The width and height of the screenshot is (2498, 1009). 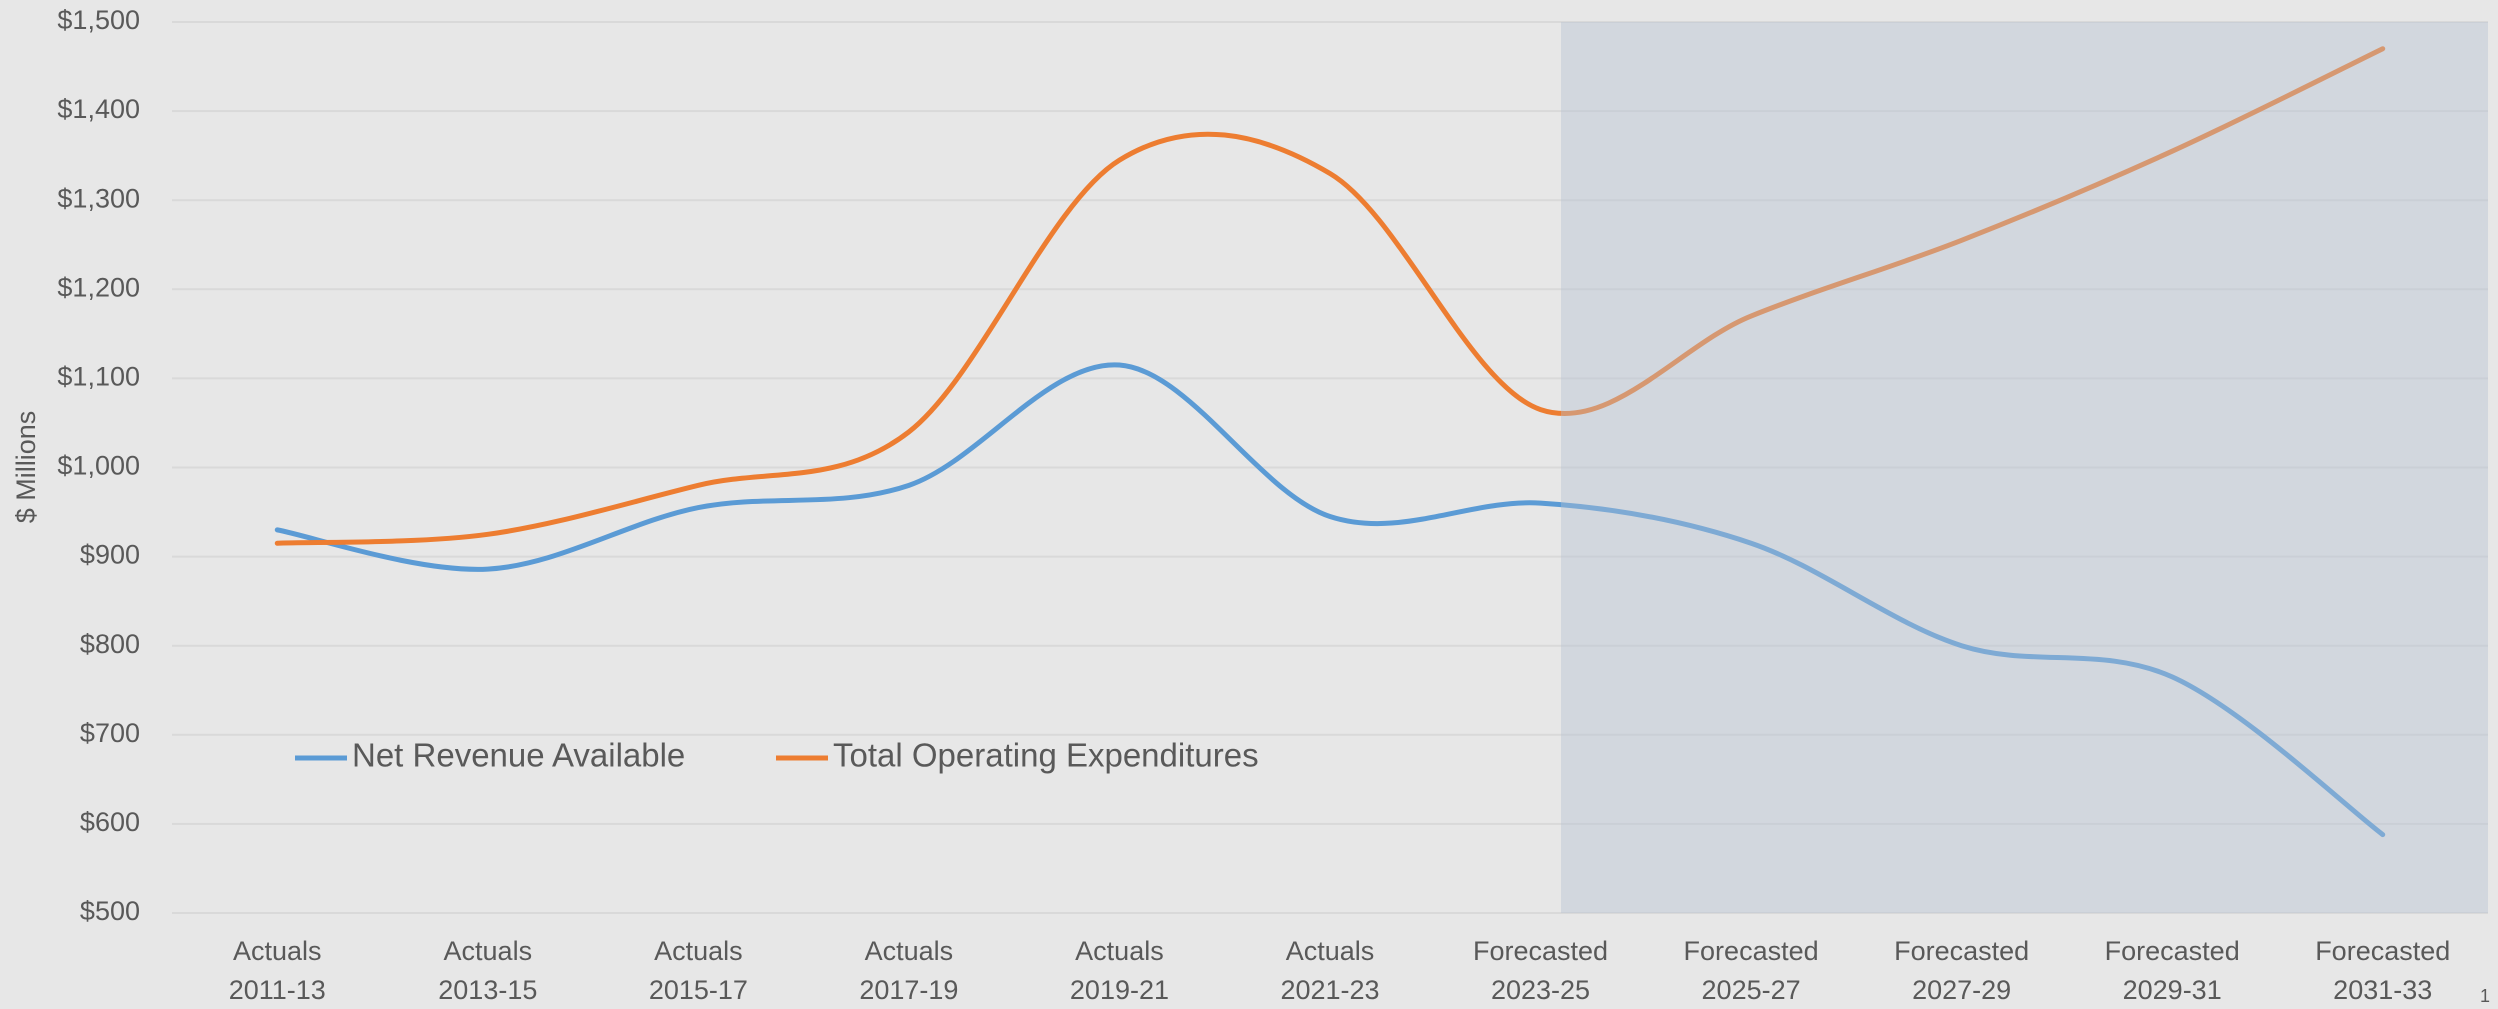 What do you see at coordinates (98, 109) in the screenshot?
I see `y-tick-label: $1,400` at bounding box center [98, 109].